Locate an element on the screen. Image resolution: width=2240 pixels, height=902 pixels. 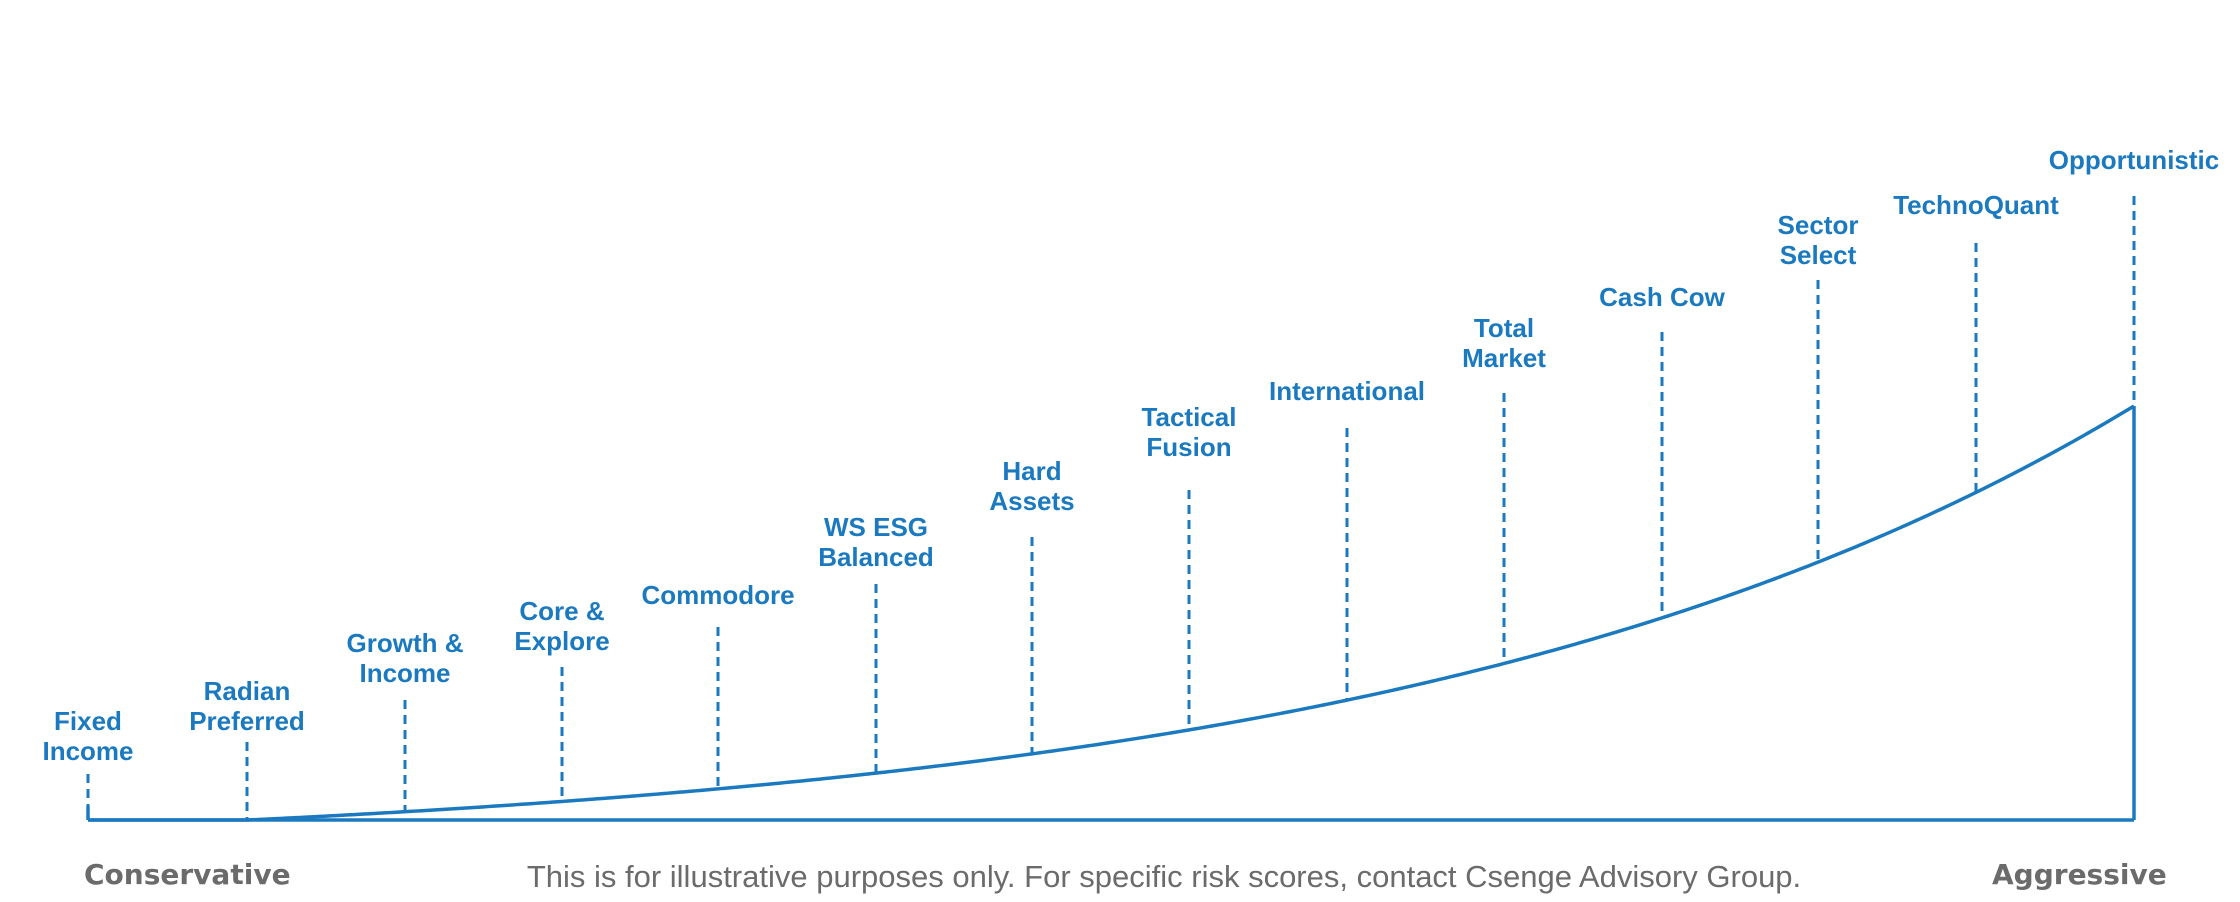
strategy-label: International is located at coordinates (1347, 391).